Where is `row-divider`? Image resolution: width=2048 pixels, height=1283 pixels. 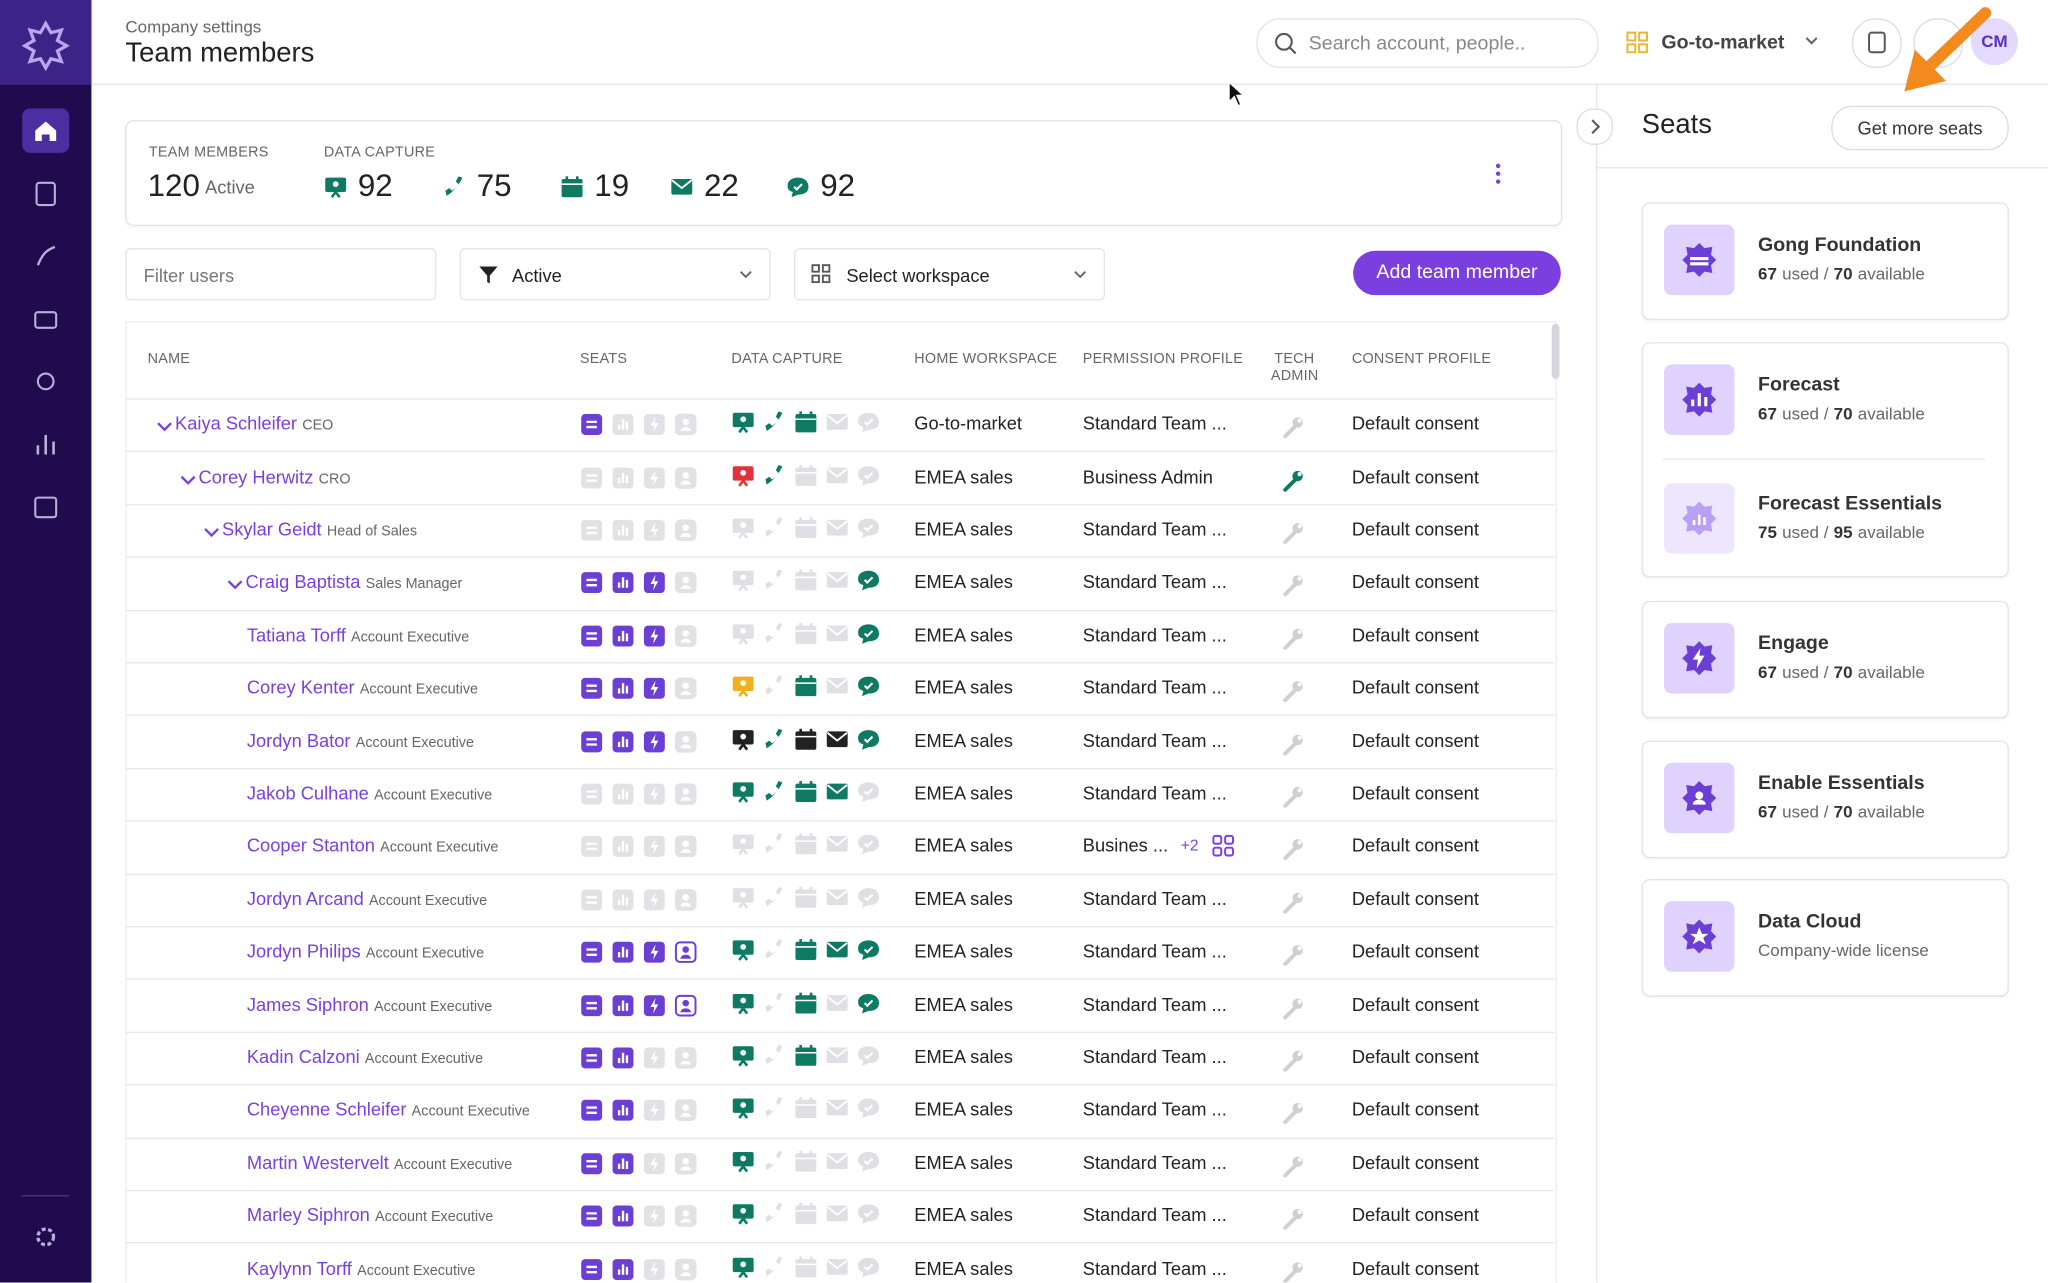
row-divider is located at coordinates (840, 979).